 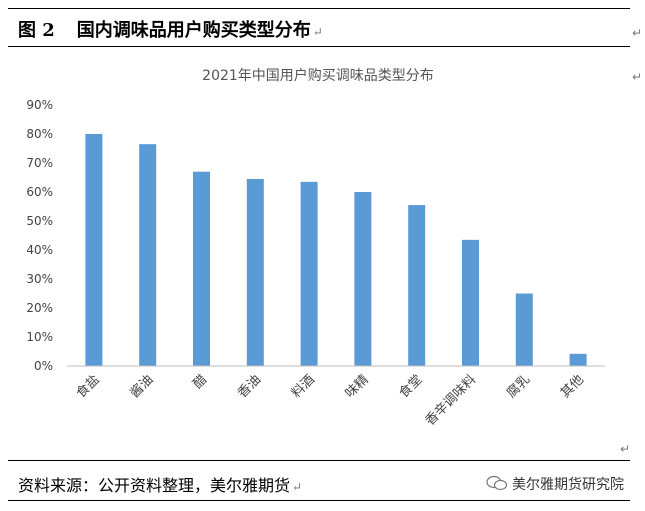 What do you see at coordinates (518, 386) in the screenshot?
I see `x-category-label: 腐乳` at bounding box center [518, 386].